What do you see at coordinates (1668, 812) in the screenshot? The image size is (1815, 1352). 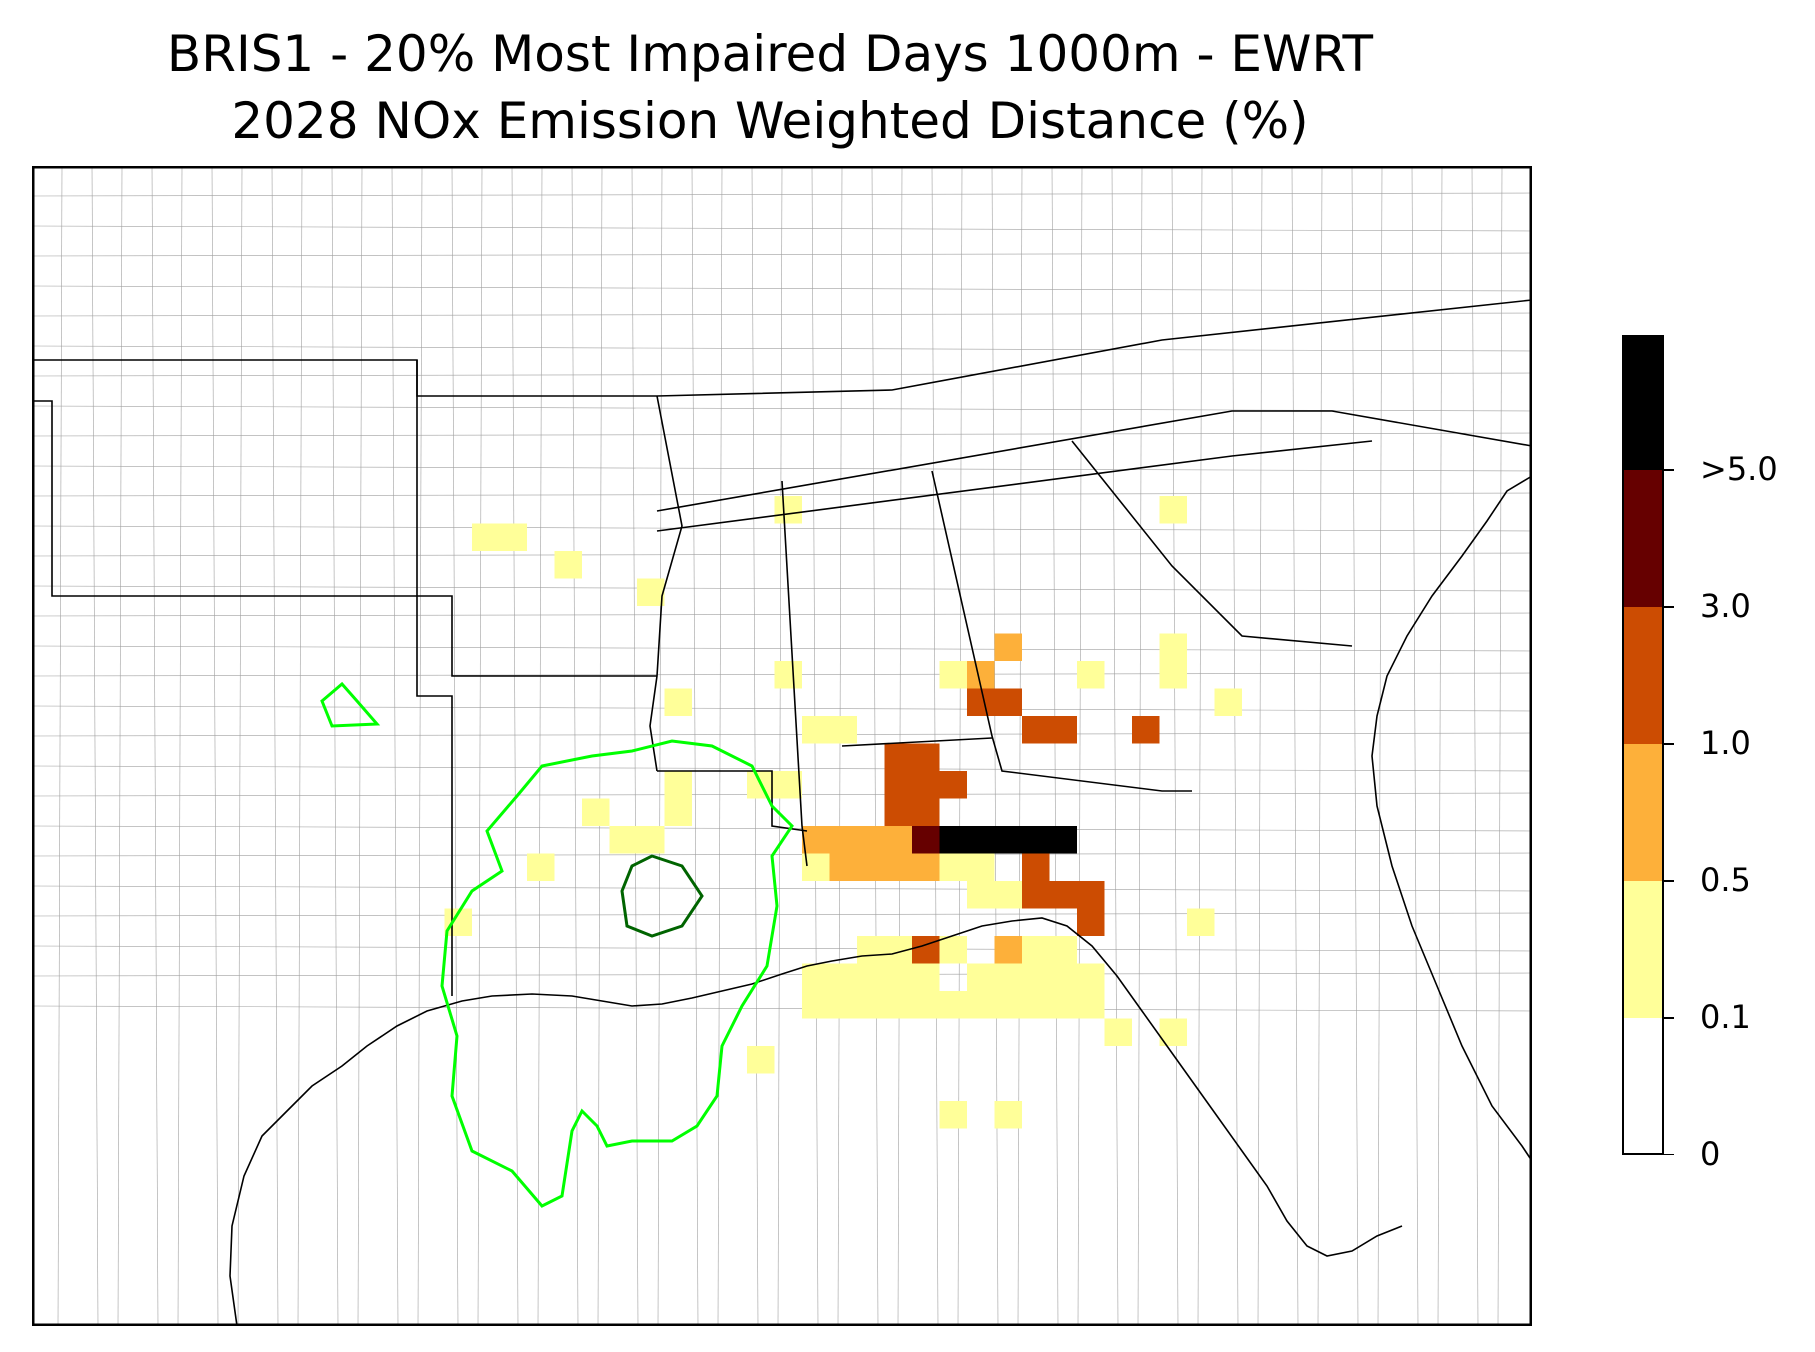 I see `colorbar-ticks` at bounding box center [1668, 812].